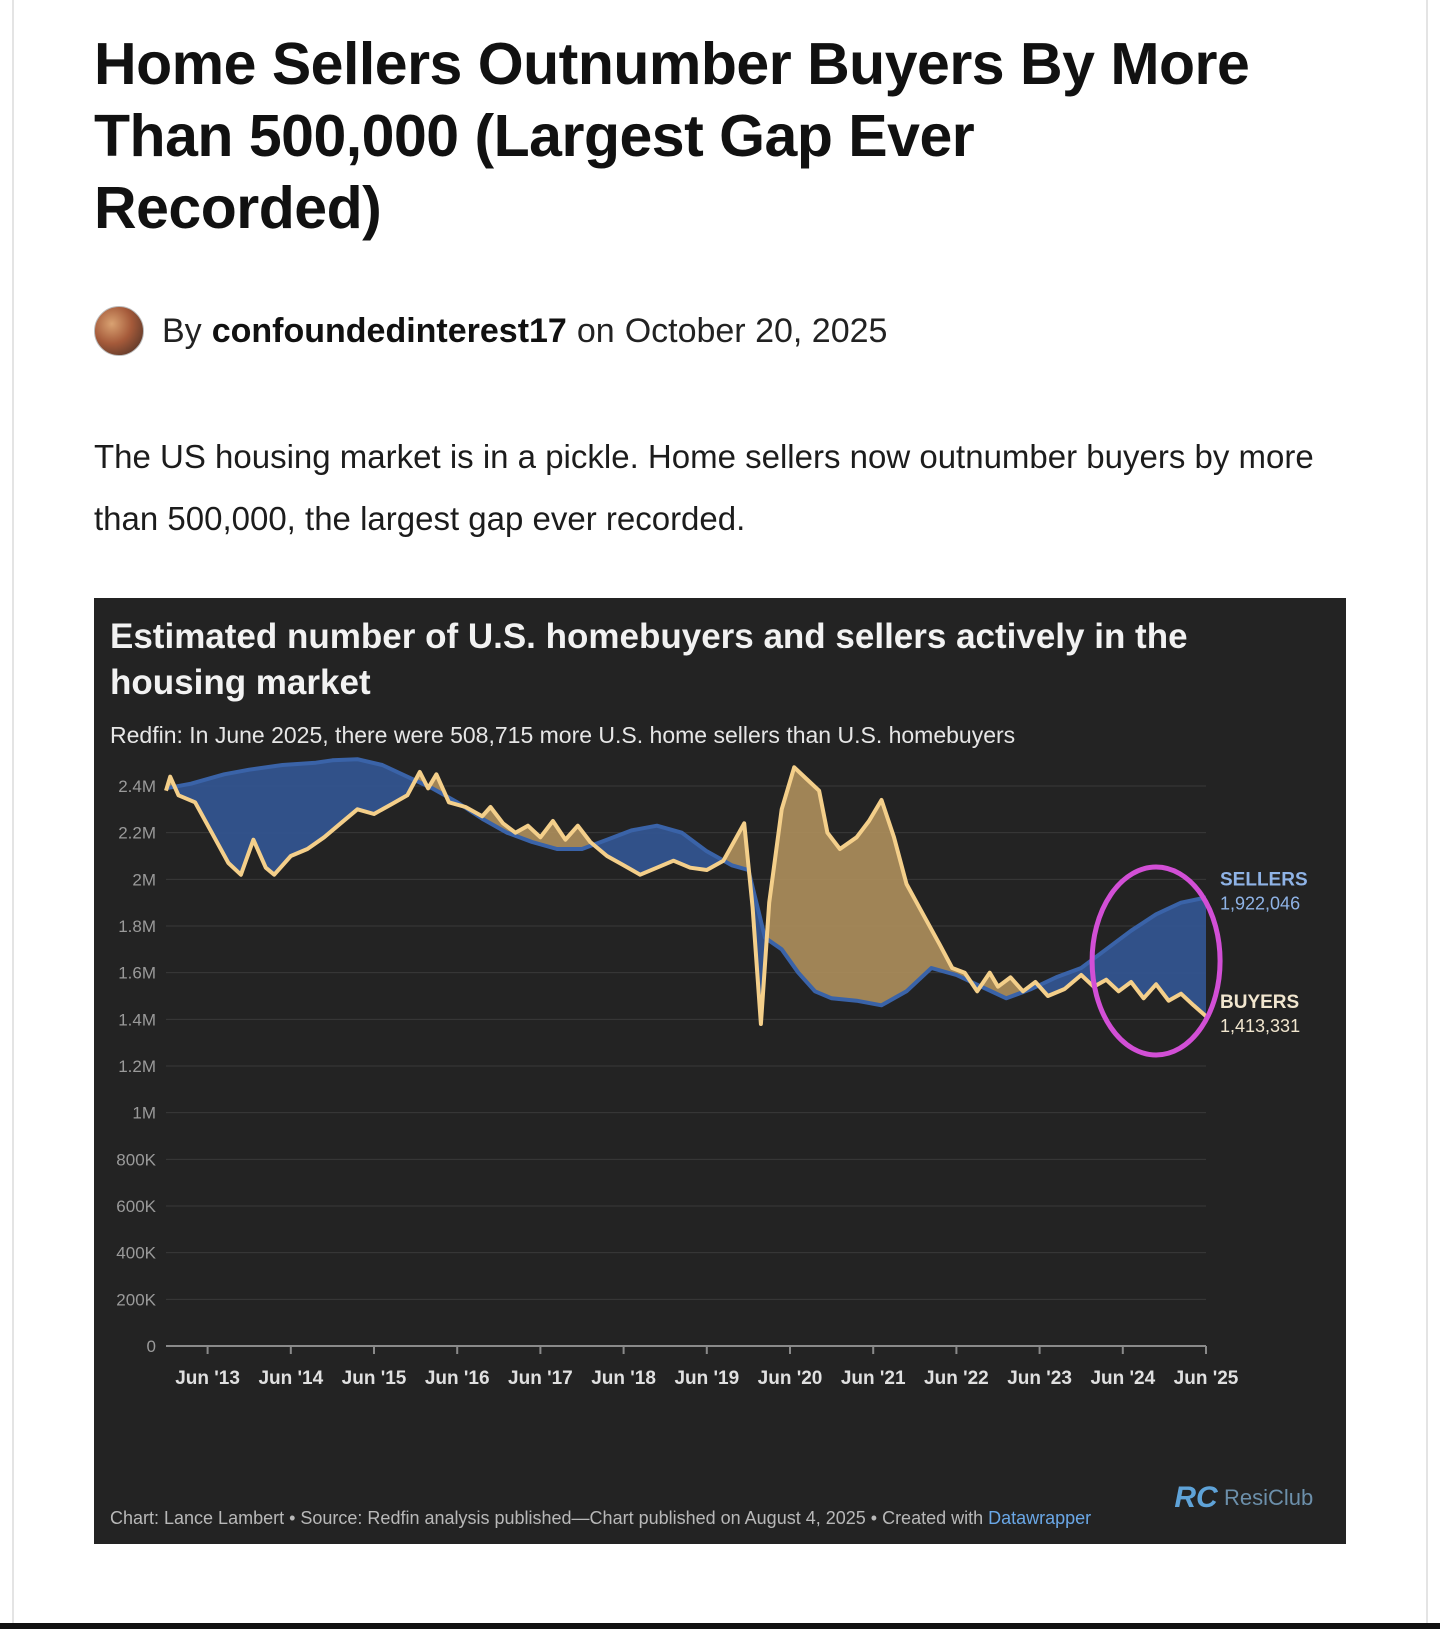  What do you see at coordinates (790, 1378) in the screenshot?
I see `x-tick-label: Jun '20` at bounding box center [790, 1378].